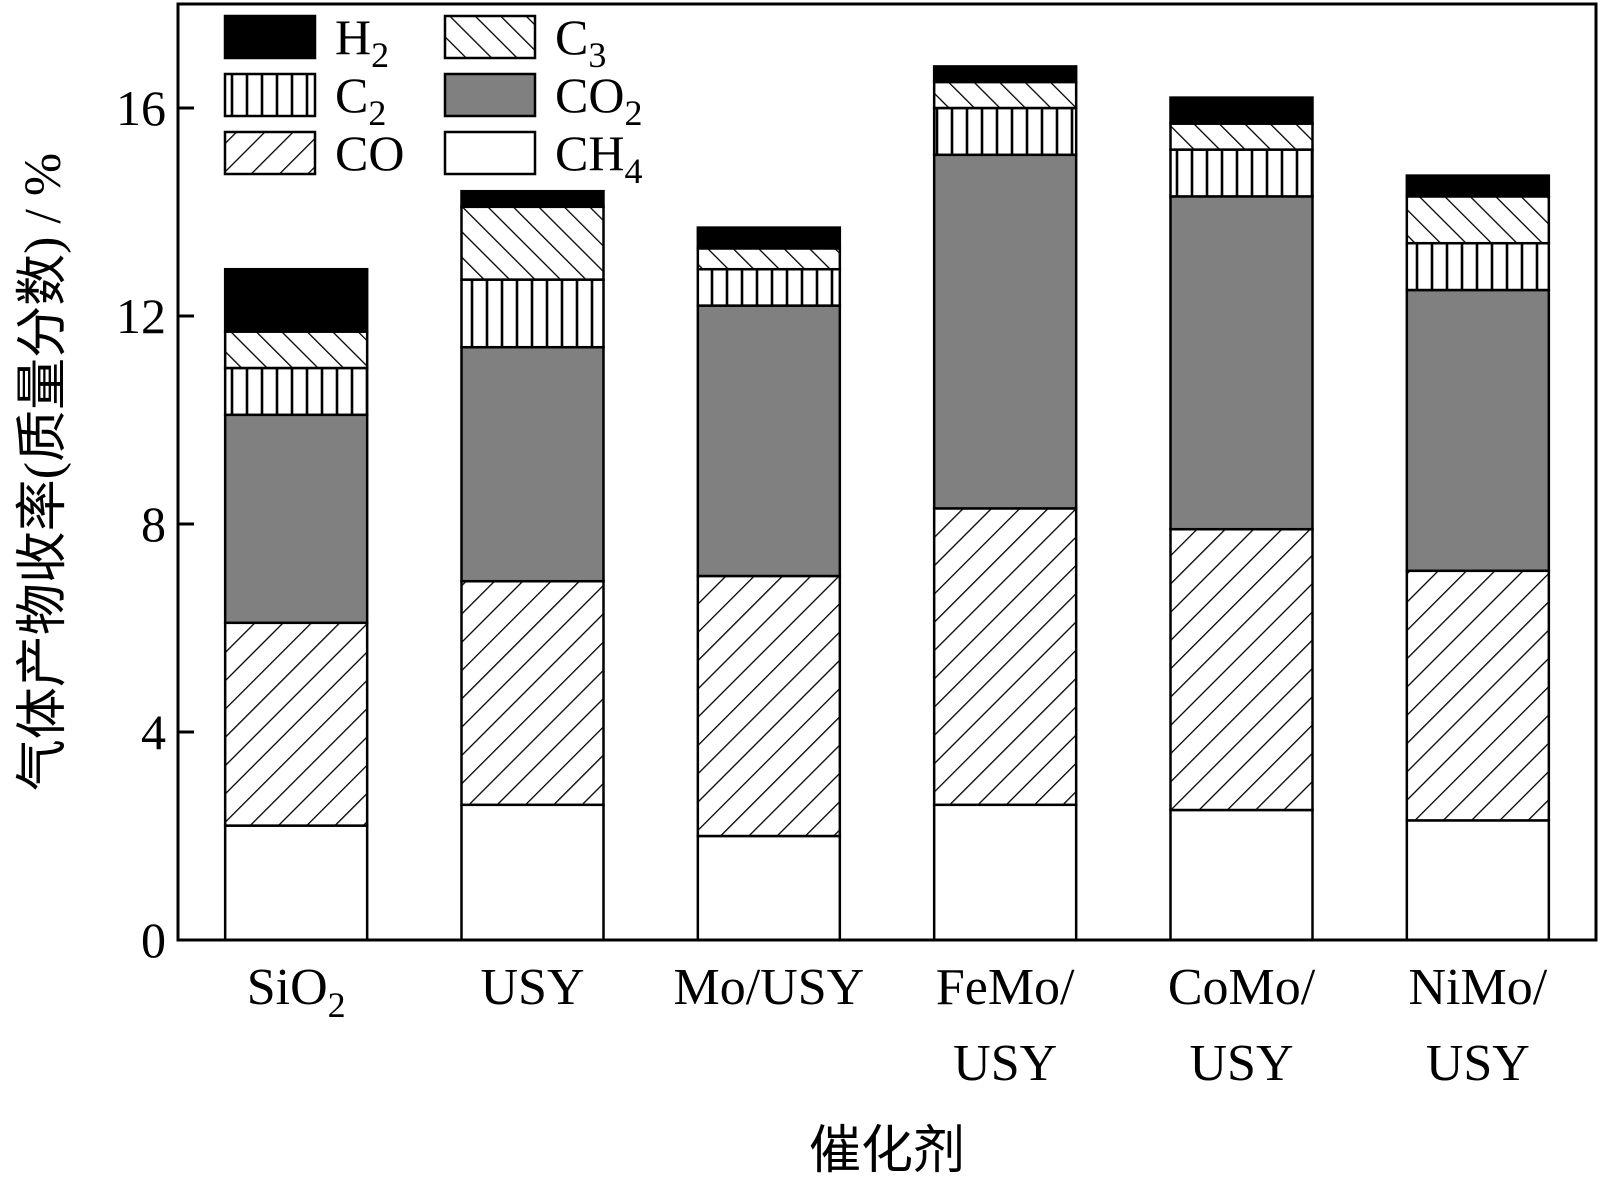 The image size is (1600, 1188). Describe the element at coordinates (490, 37) in the screenshot. I see `legend-swatch-c3` at that location.